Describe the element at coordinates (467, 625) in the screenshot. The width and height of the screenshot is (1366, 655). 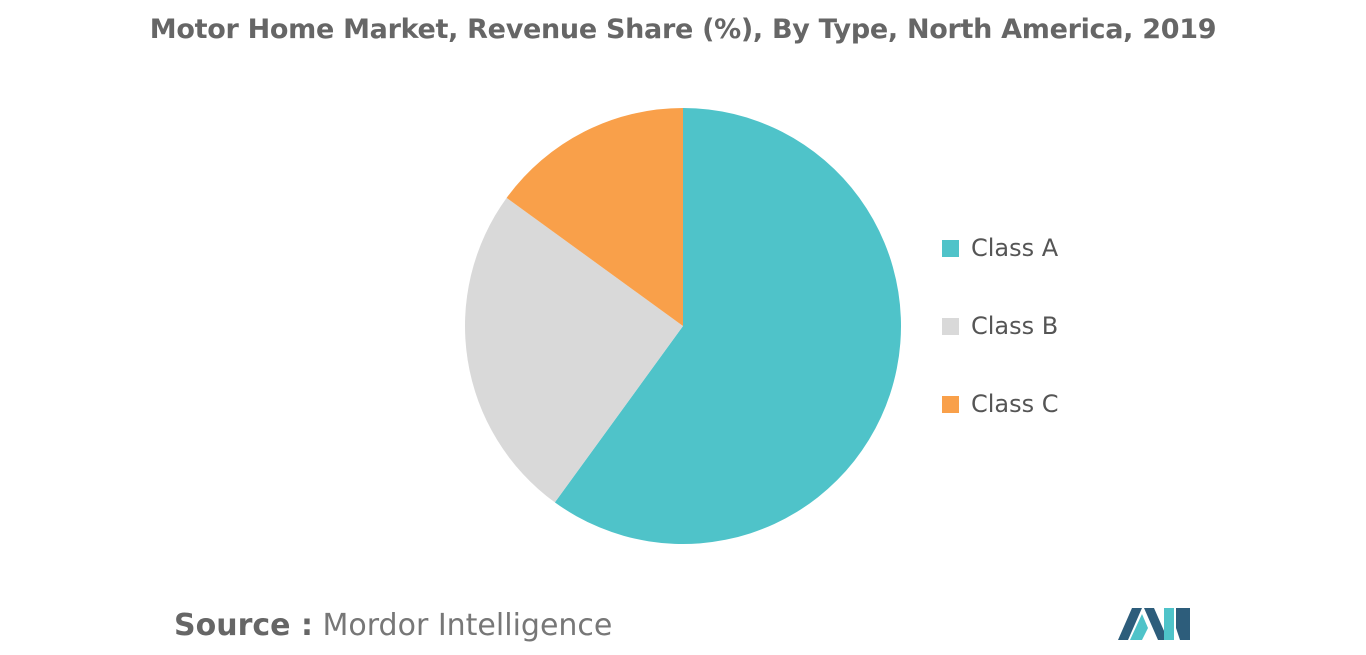
I see `source-value: Mordor Intelligence` at that location.